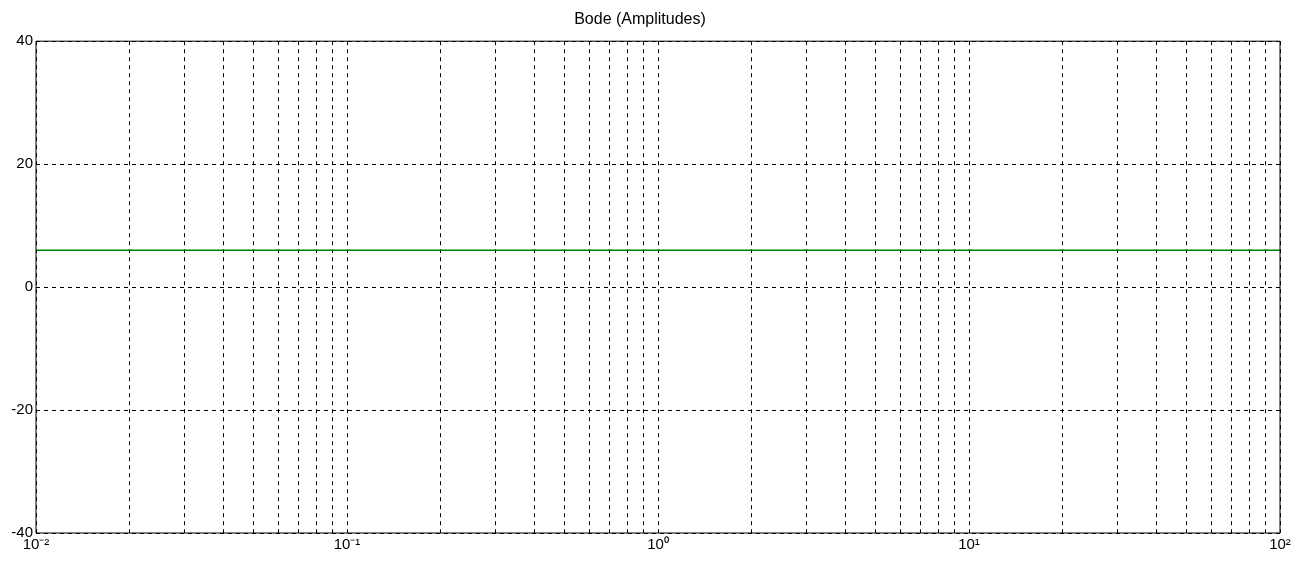 This screenshot has width=1308, height=581. What do you see at coordinates (347, 544) in the screenshot?
I see `x-tick-label: 10⁻¹` at bounding box center [347, 544].